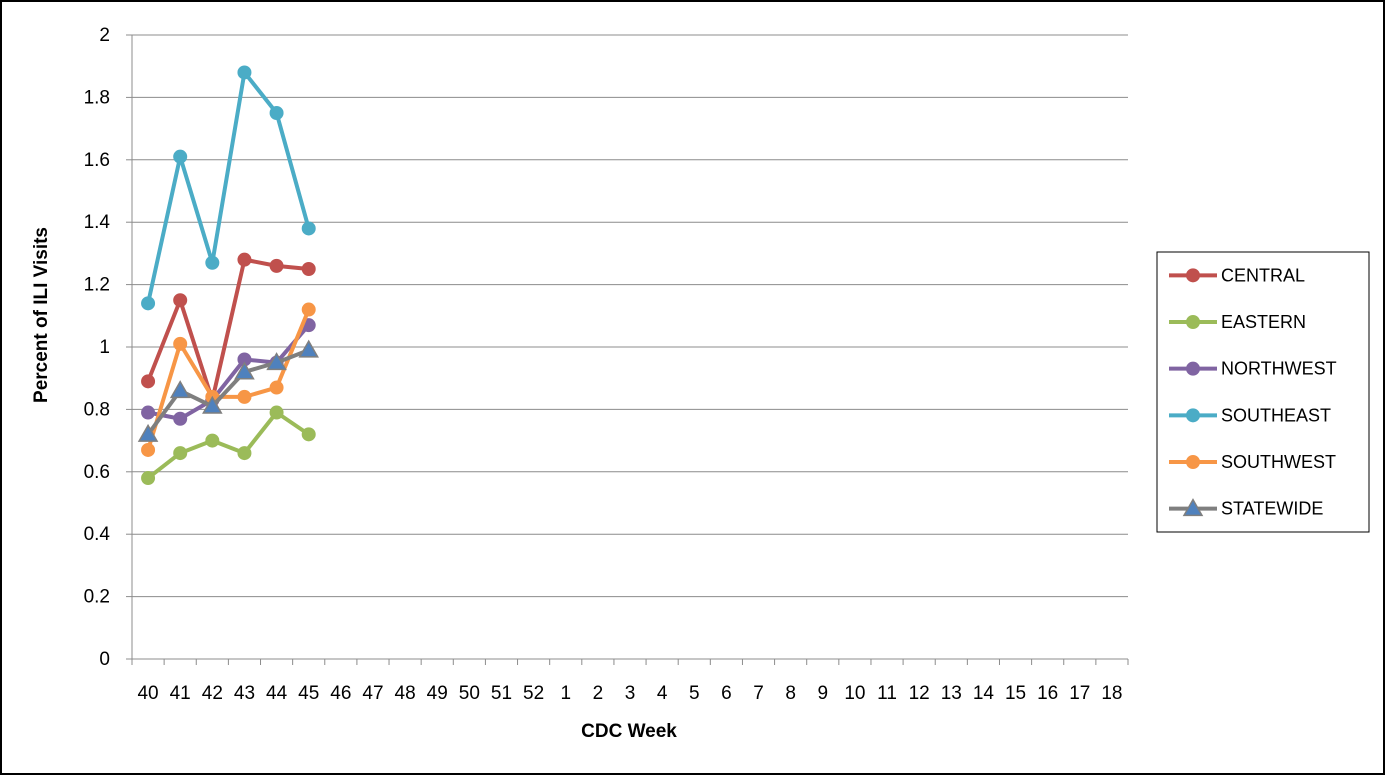 This screenshot has width=1385, height=778. I want to click on legend-label: CENTRAL, so click(1263, 275).